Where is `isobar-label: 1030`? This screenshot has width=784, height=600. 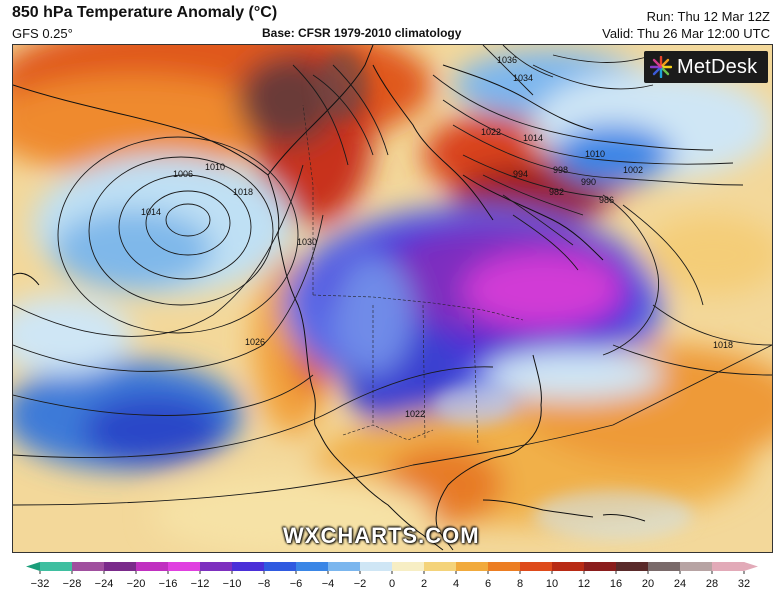
isobar-label: 1030 is located at coordinates (307, 242).